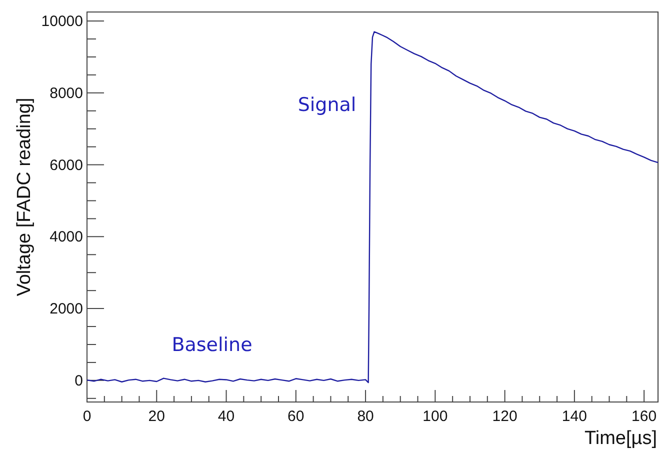 Image resolution: width=659 pixels, height=451 pixels. Describe the element at coordinates (365, 416) in the screenshot. I see `x-tick-label: 80` at that location.